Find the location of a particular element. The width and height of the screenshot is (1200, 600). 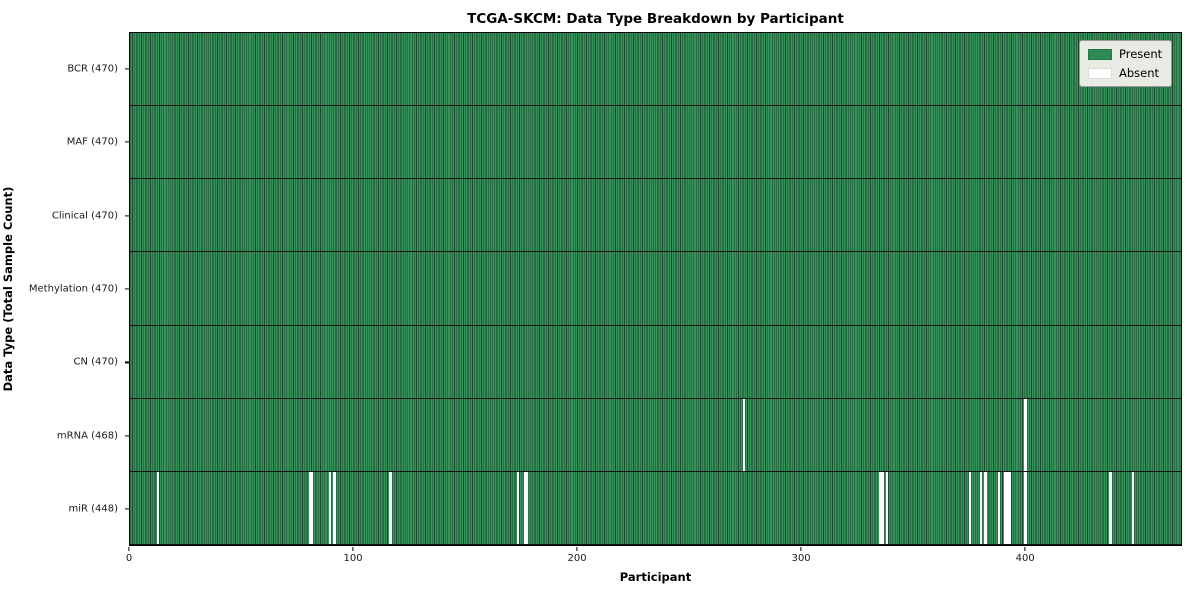

y-tick-label-Clinical: Clinical (470) is located at coordinates (84, 216).